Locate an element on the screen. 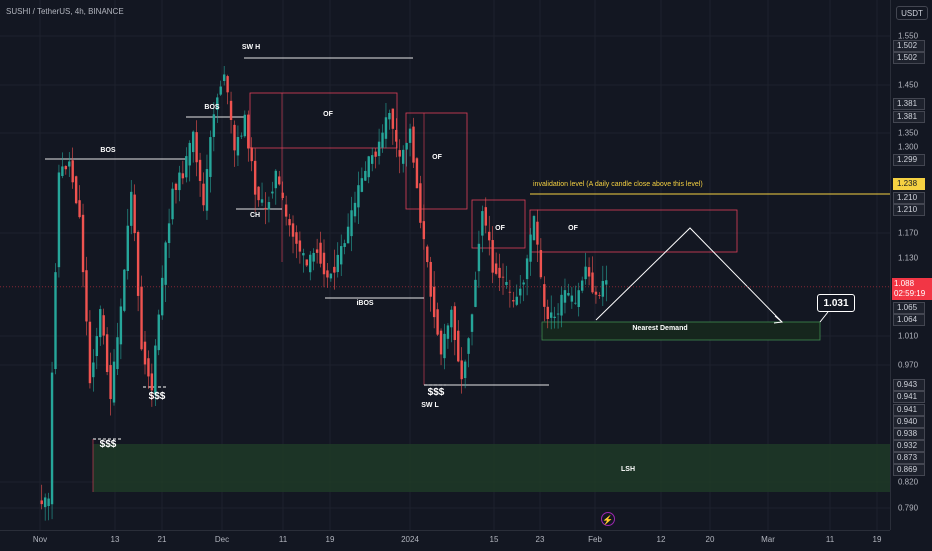 This screenshot has height=551, width=932. price-label: 1.130 is located at coordinates (908, 258).